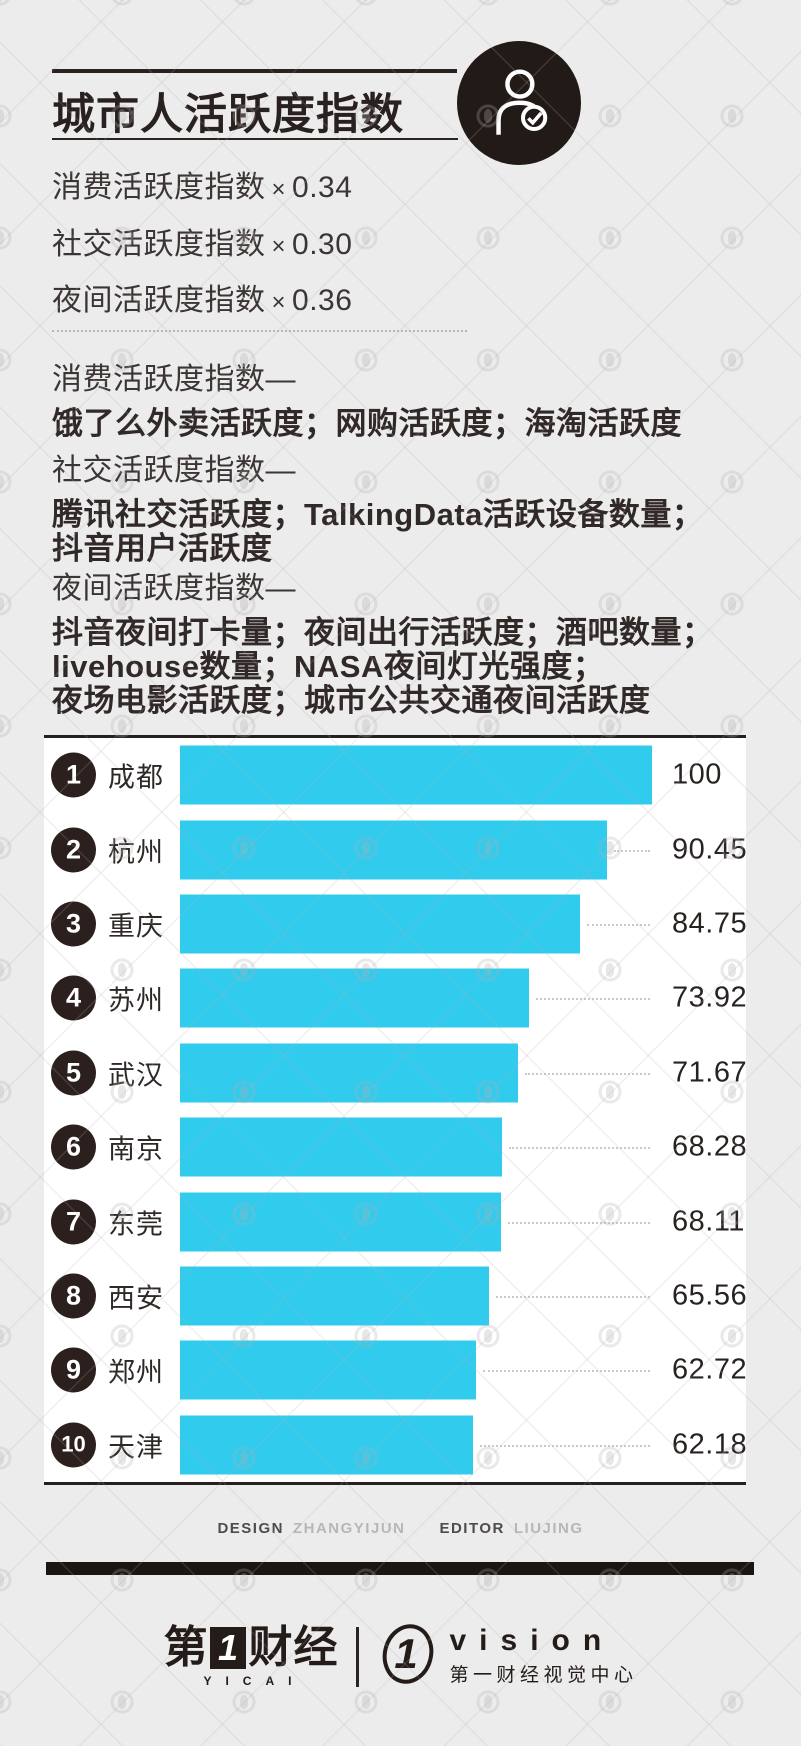  Describe the element at coordinates (511, 1528) in the screenshot. I see `editor-credit: EDITOR LIUJING` at that location.